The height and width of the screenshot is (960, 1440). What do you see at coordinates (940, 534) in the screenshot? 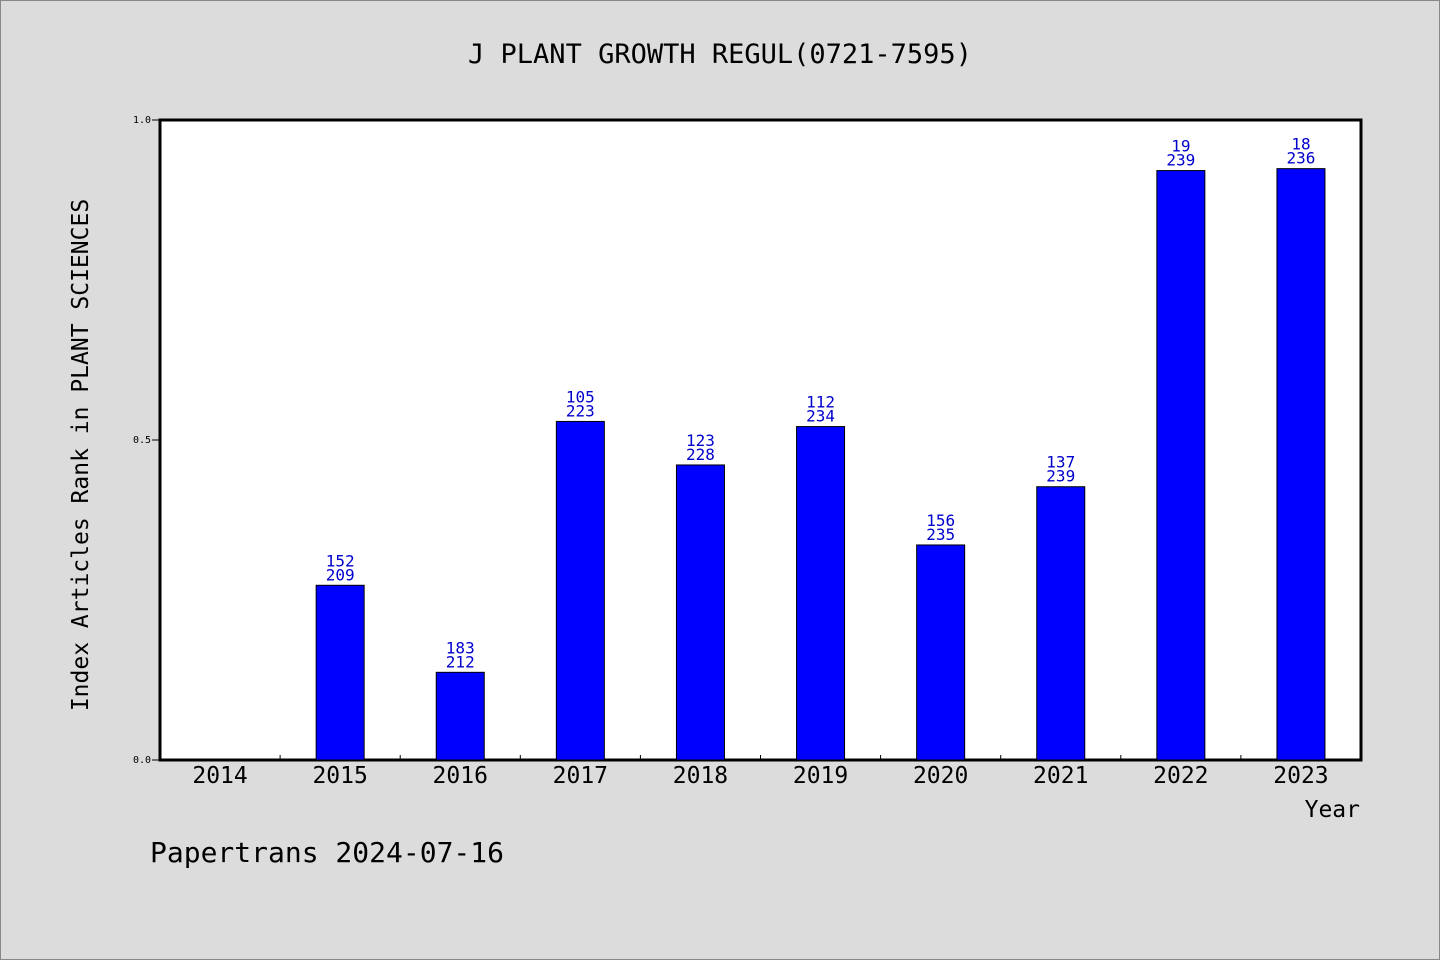
I see `bar-total-label: 235` at bounding box center [940, 534].